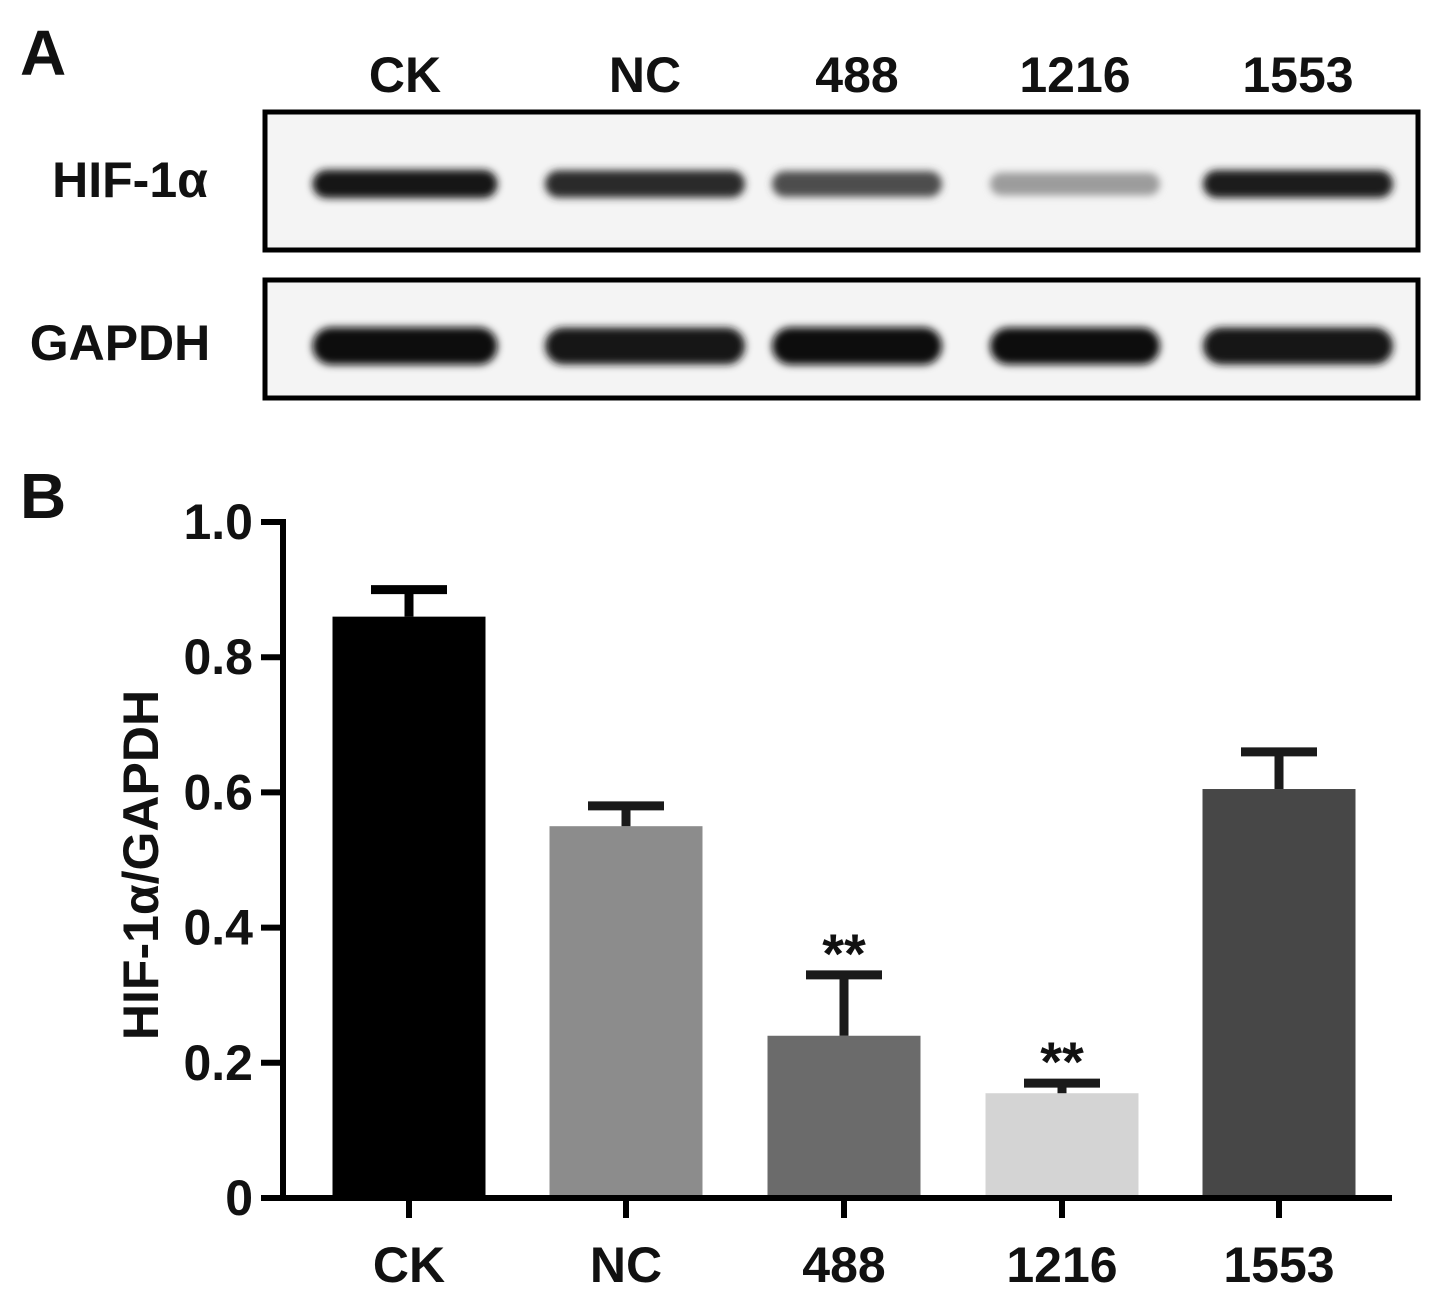 The height and width of the screenshot is (1298, 1441). I want to click on bar-nc, so click(626, 1012).